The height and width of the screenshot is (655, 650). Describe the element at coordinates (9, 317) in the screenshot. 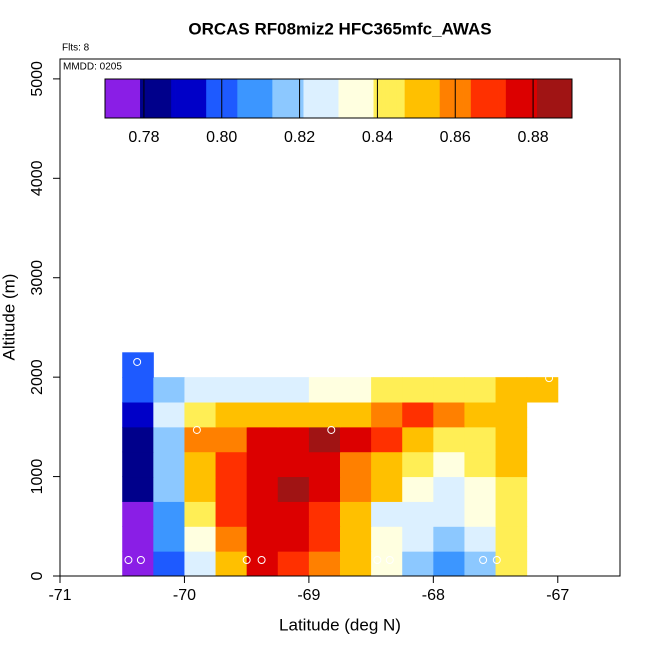

I see `y-axis-label: Altitude (m)` at that location.